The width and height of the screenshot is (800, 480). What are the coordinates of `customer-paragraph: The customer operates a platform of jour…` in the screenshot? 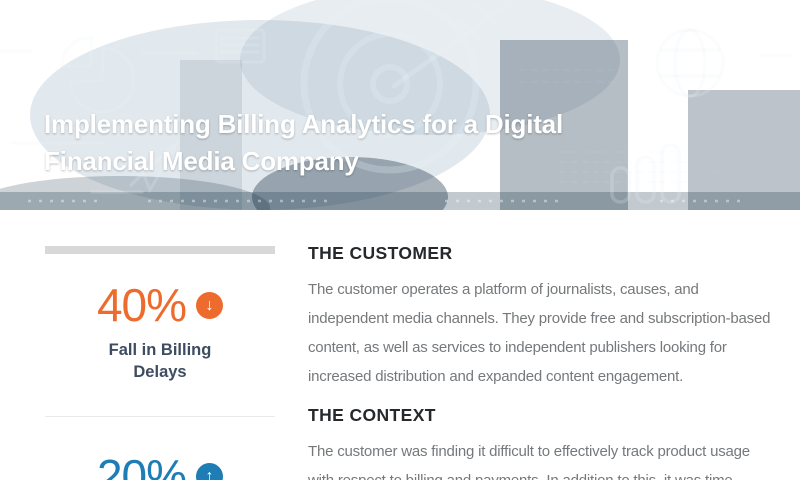 It's located at (545, 333).